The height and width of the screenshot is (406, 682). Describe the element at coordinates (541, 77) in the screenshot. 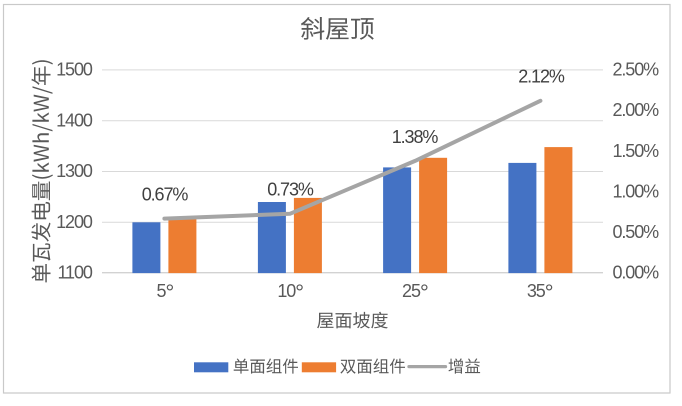

I see `svg-text: 2.12%` at that location.